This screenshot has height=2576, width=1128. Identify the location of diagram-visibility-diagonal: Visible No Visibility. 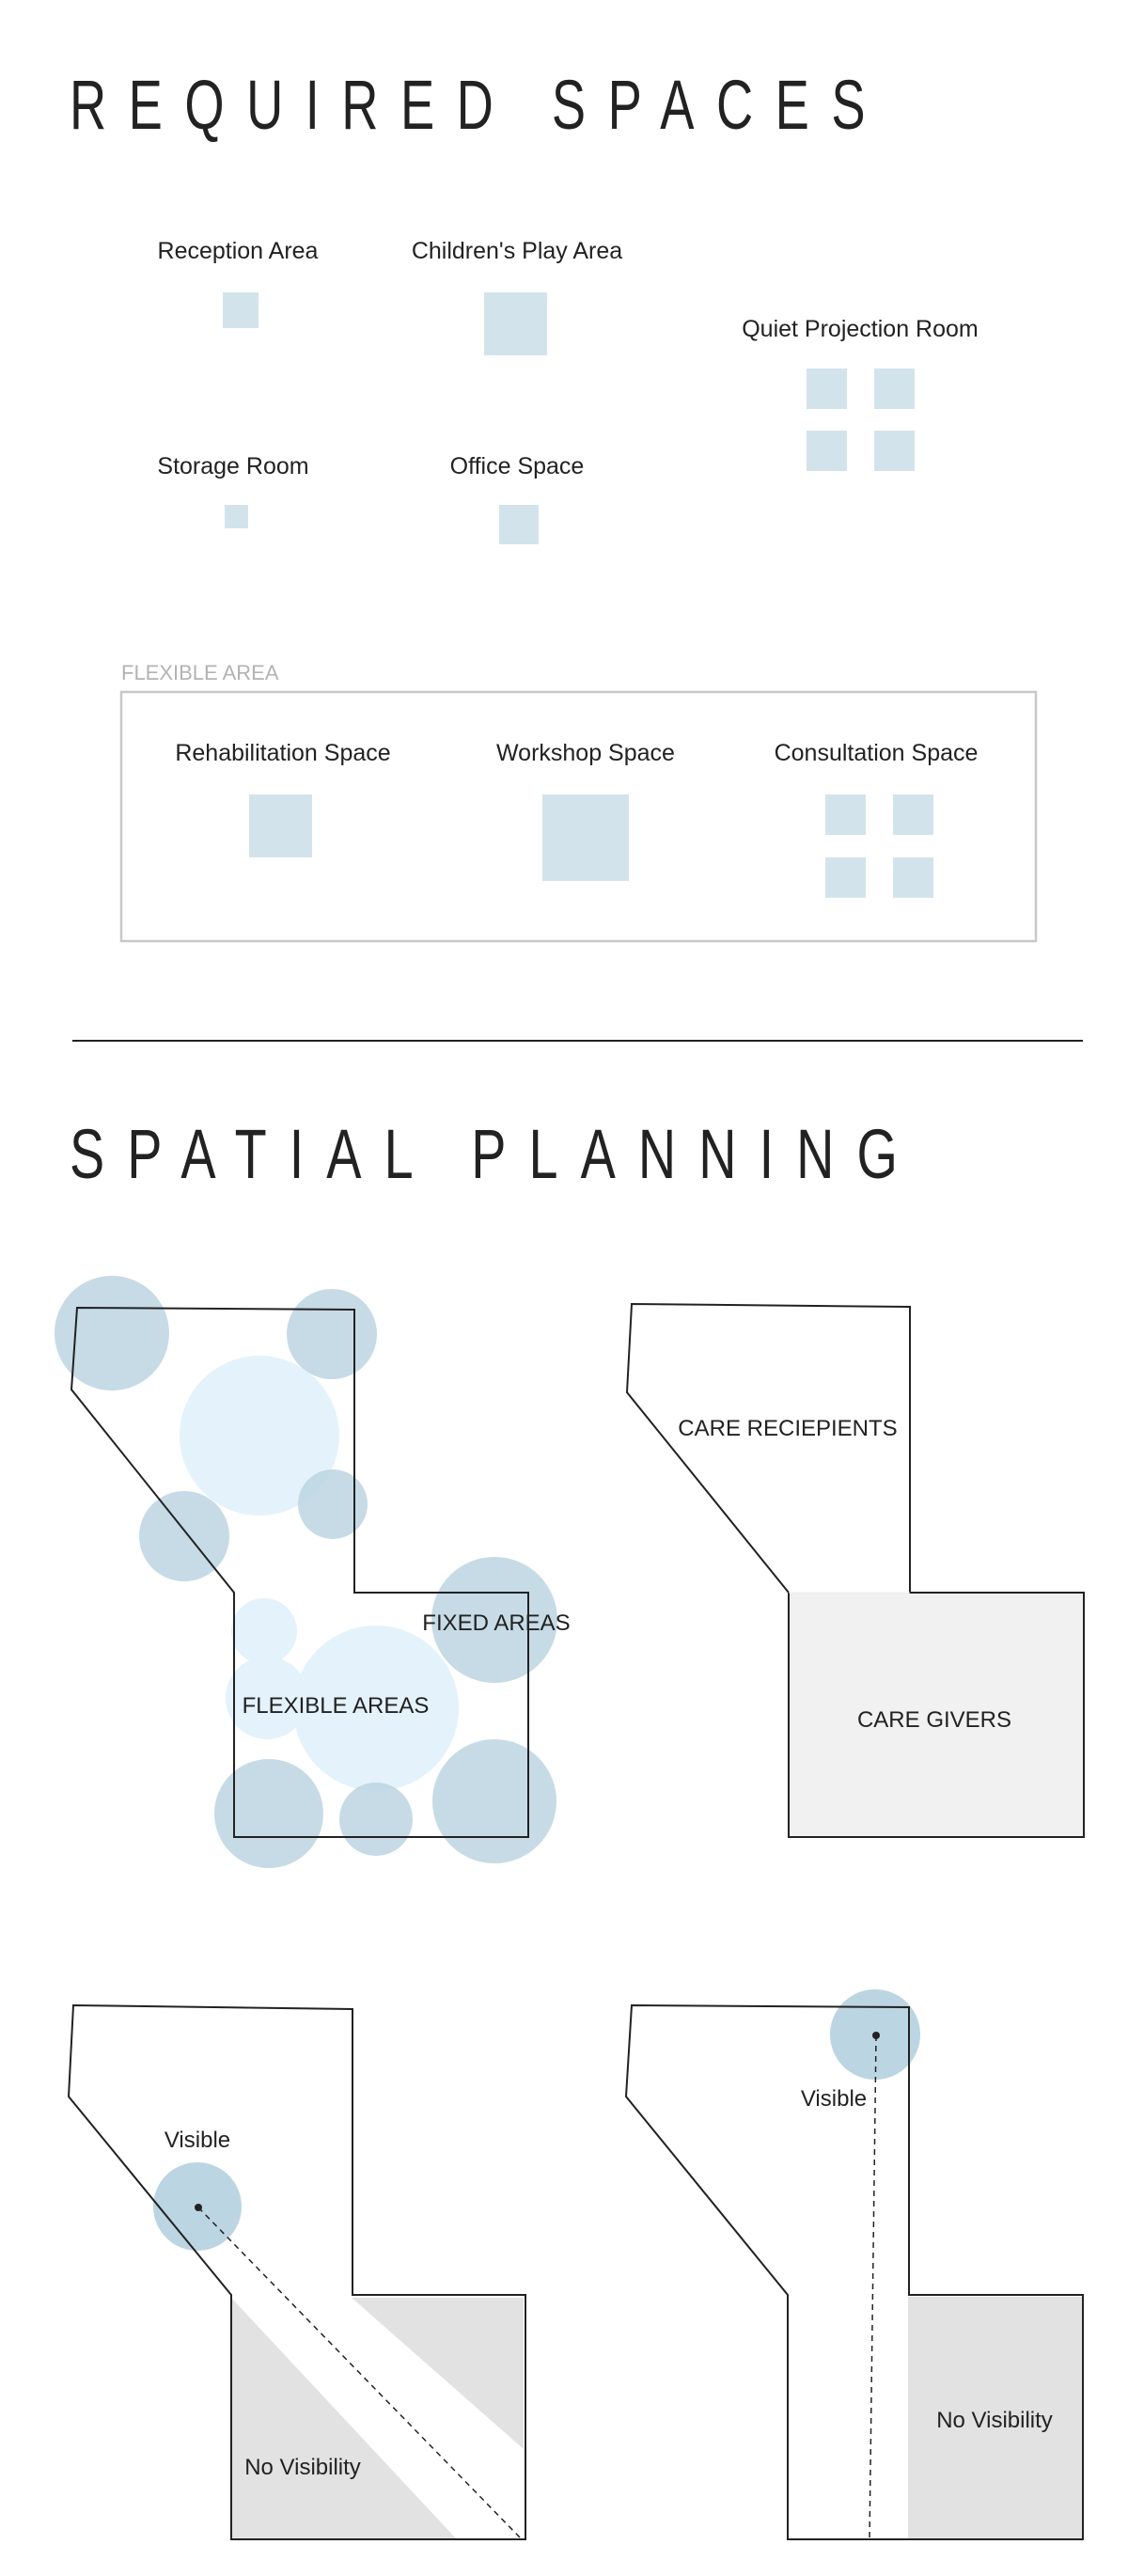
(296, 2272).